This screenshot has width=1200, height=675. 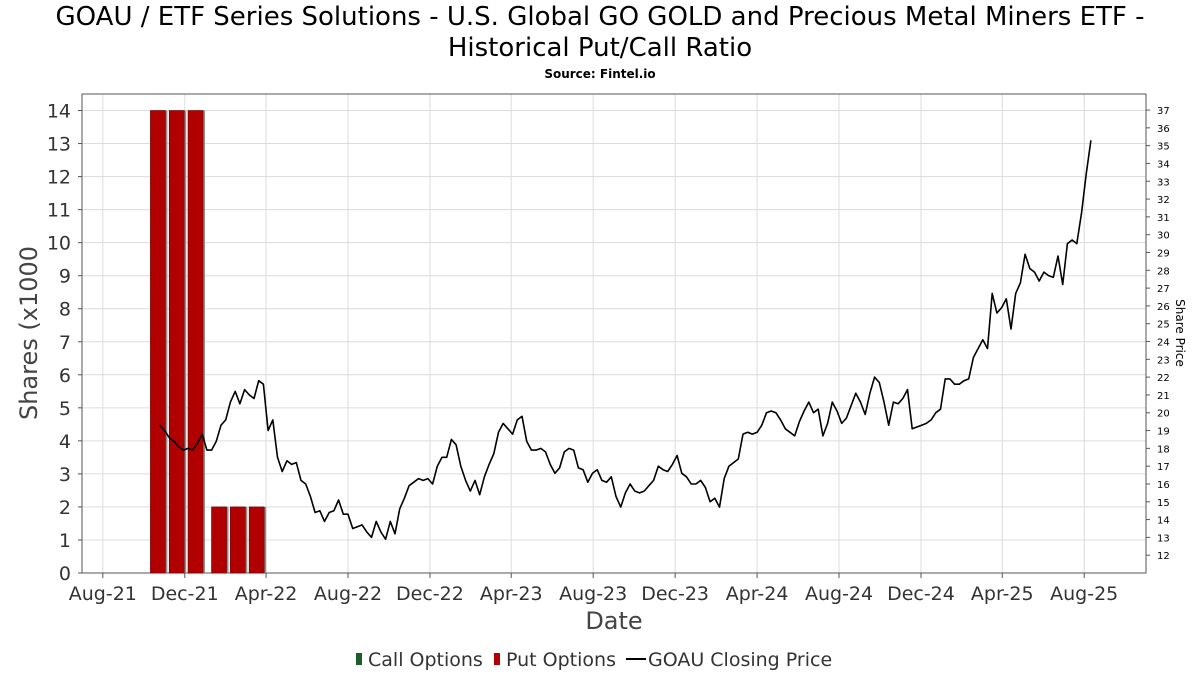 What do you see at coordinates (1163, 414) in the screenshot?
I see `y-right-tick-label: 20` at bounding box center [1163, 414].